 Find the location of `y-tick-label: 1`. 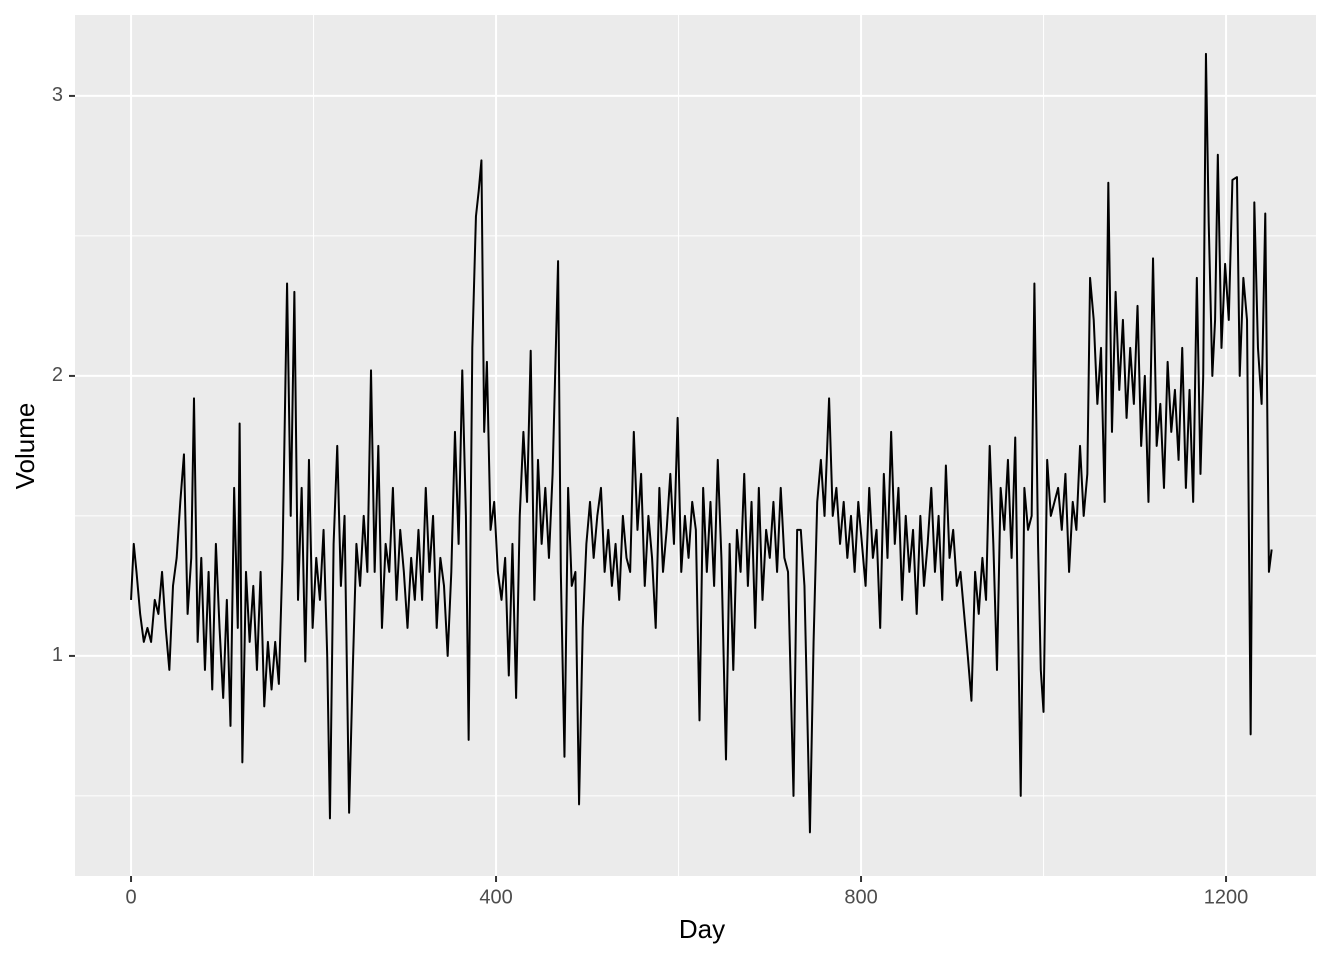

y-tick-label: 1 is located at coordinates (57, 655).